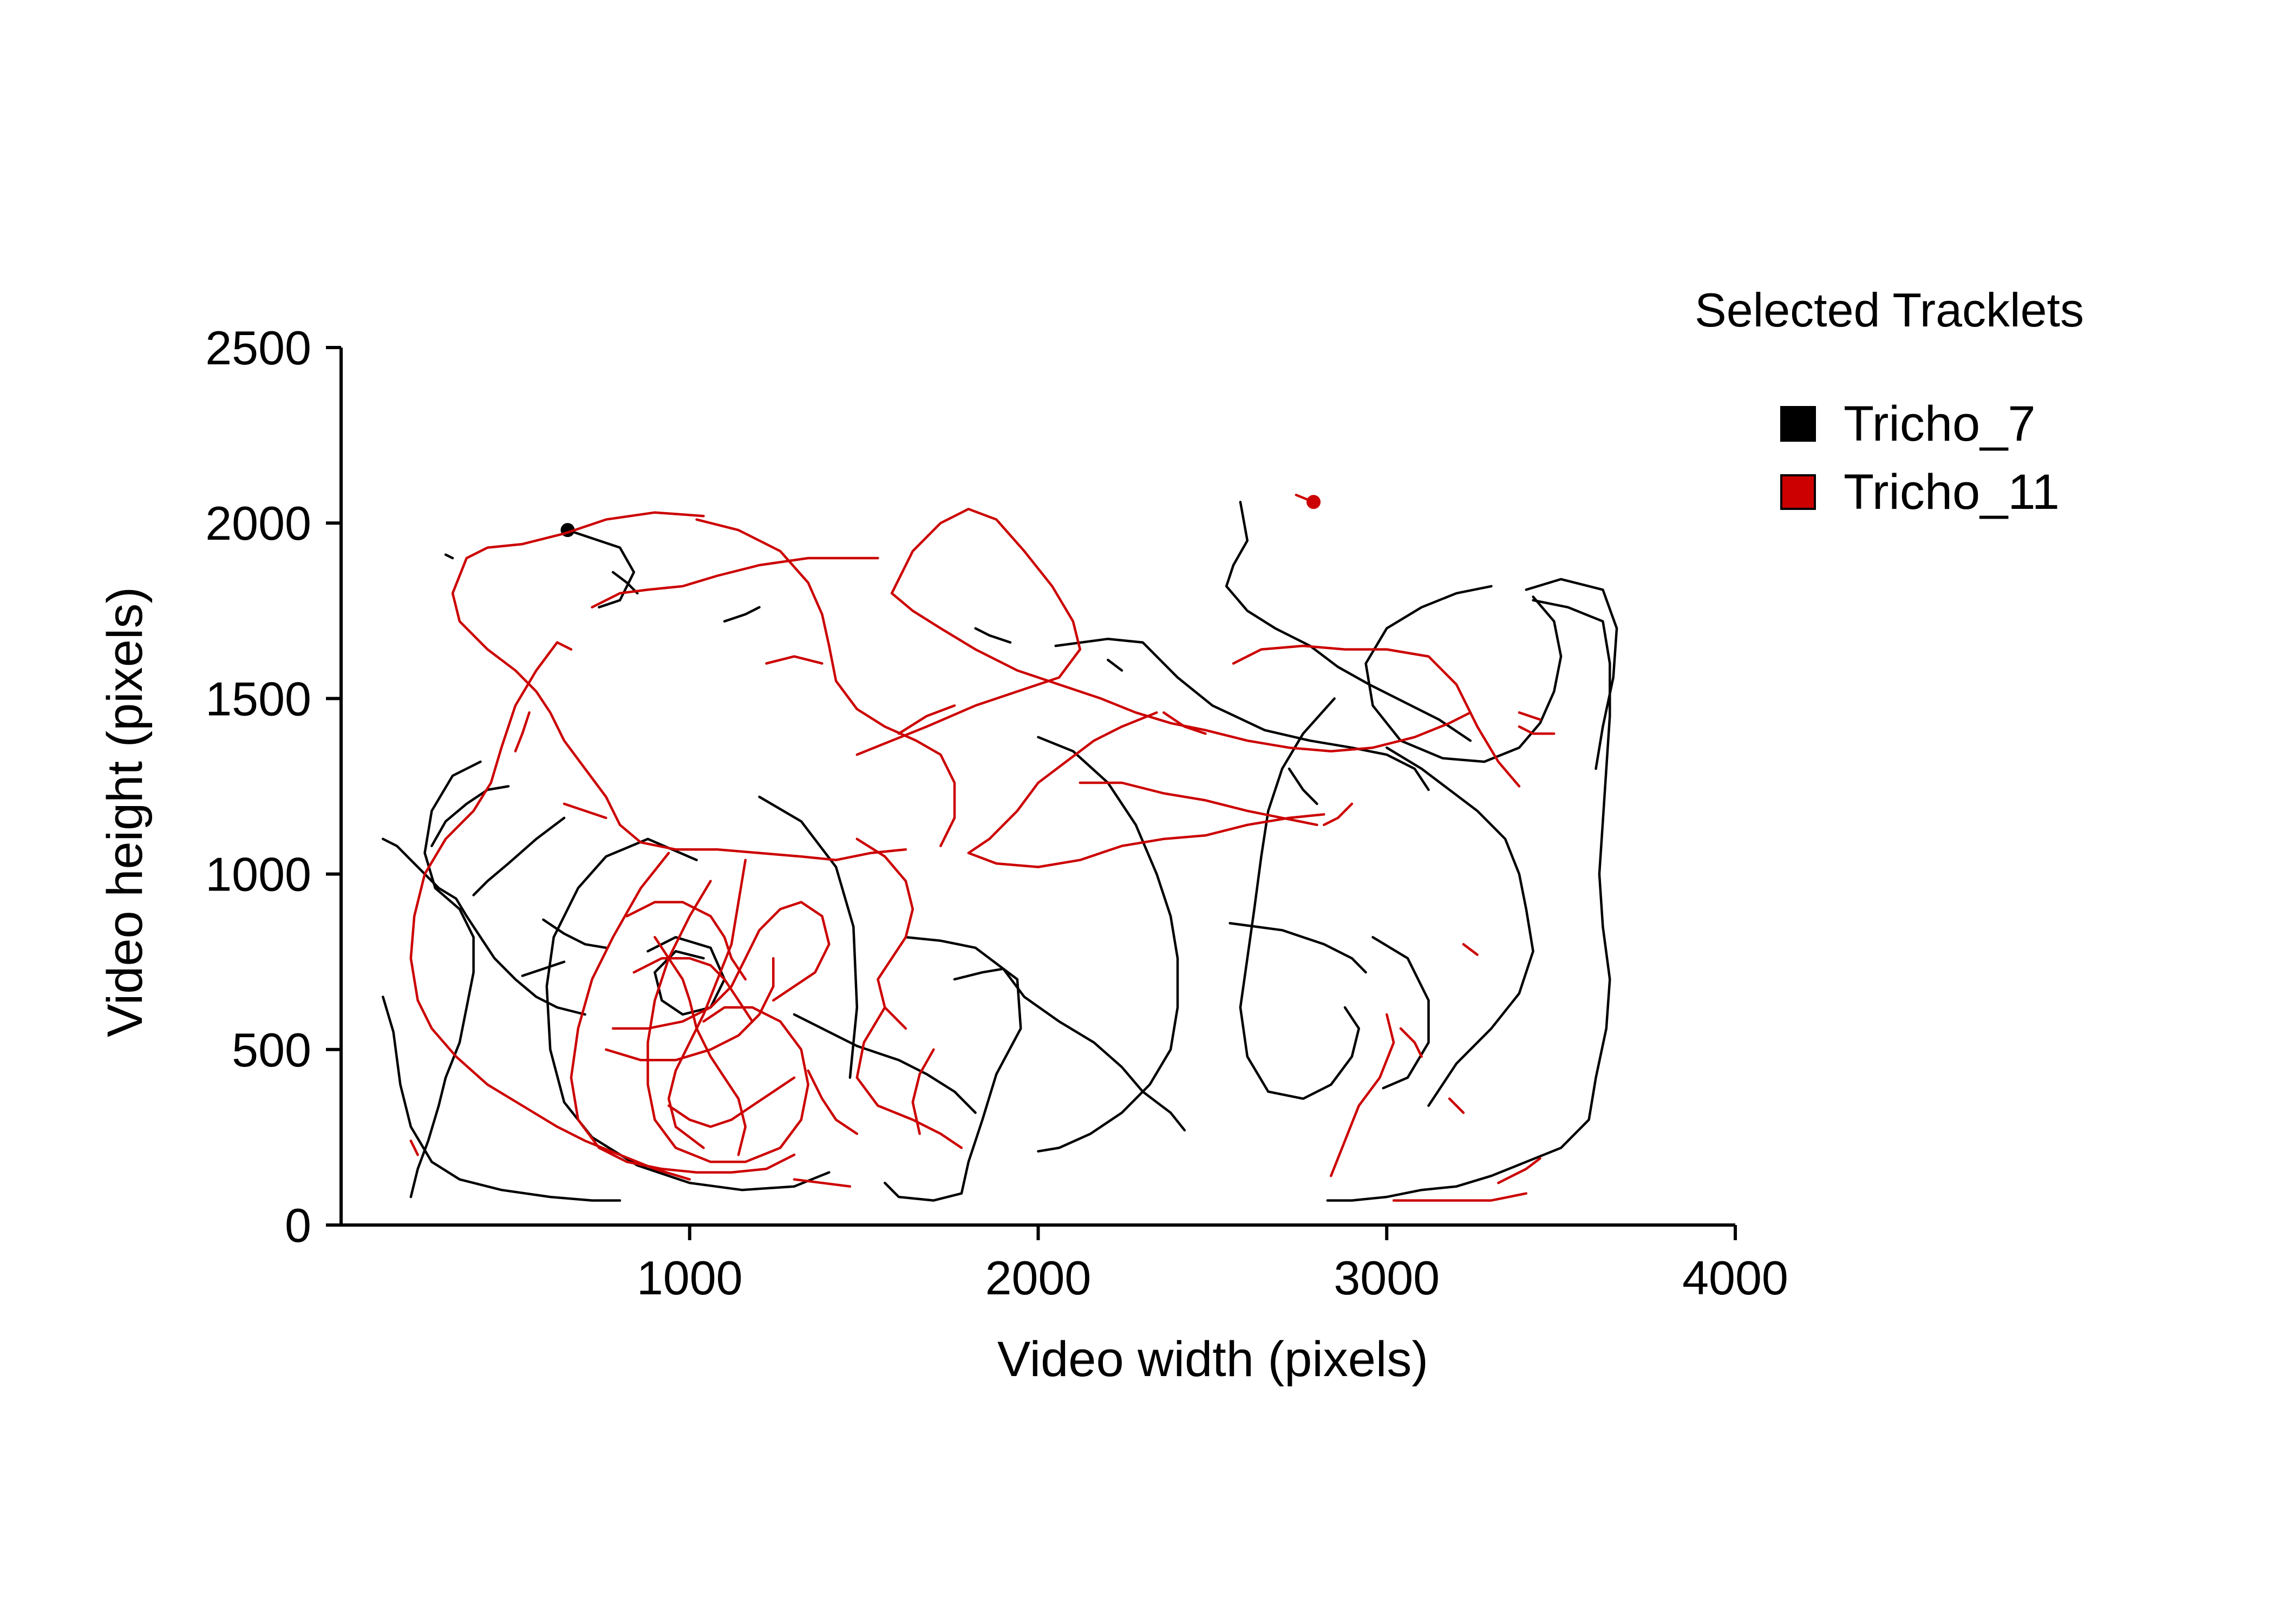  Describe the element at coordinates (258, 348) in the screenshot. I see `y-tick-label: 2500` at that location.